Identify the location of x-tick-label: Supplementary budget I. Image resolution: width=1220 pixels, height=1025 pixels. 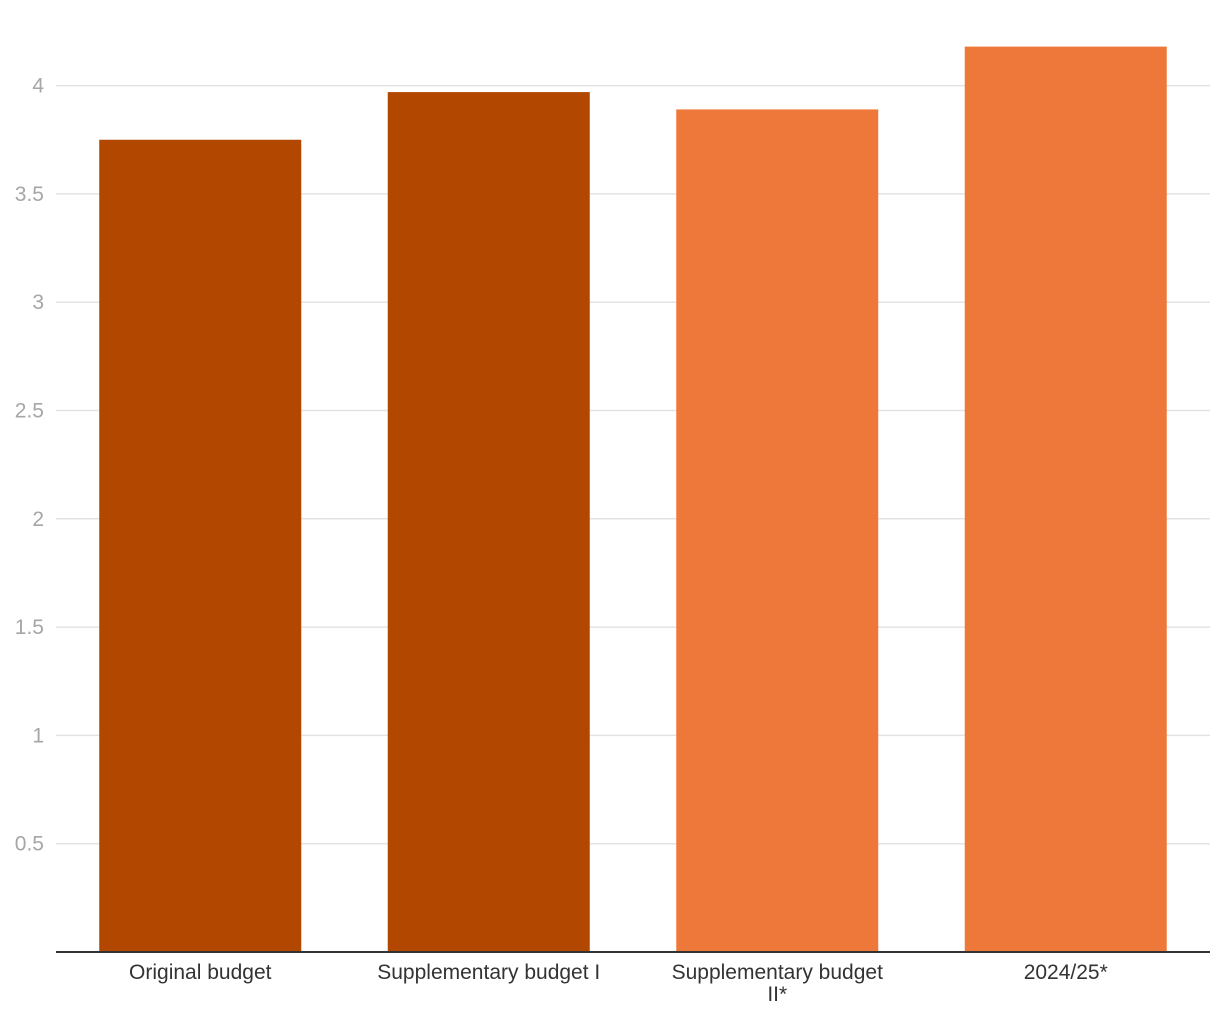
(488, 972).